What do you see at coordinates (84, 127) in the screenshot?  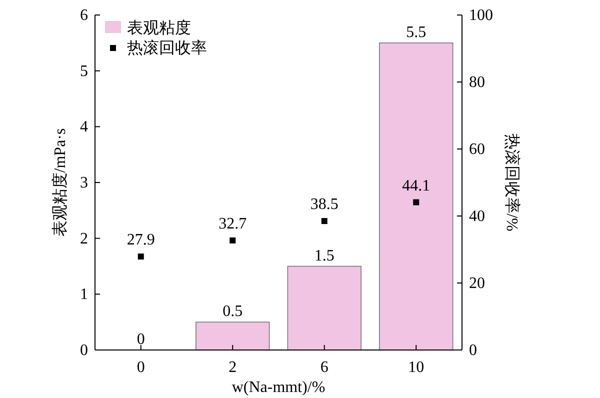 I see `y-tick-label: 4` at bounding box center [84, 127].